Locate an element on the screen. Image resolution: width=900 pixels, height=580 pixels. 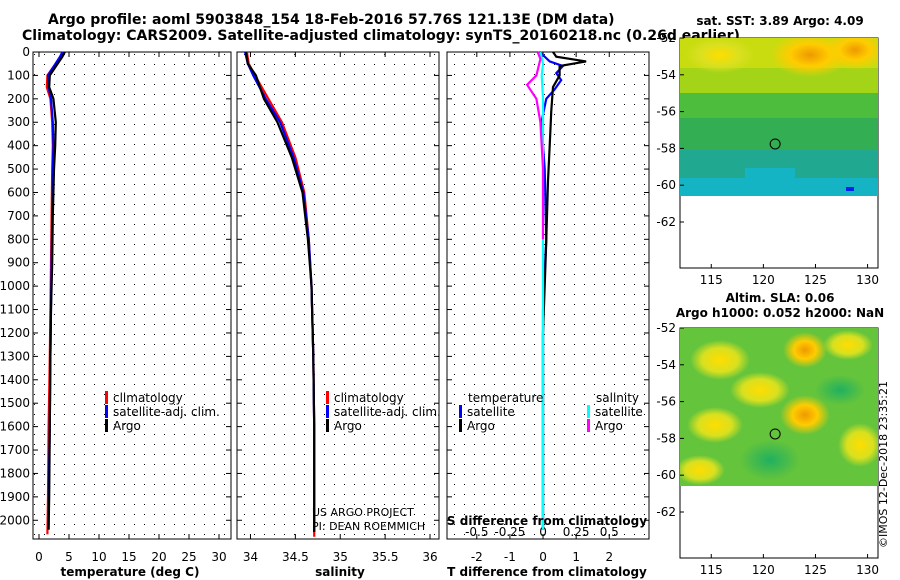
depth-tick-label: 2000 is located at coordinates (15, 520).